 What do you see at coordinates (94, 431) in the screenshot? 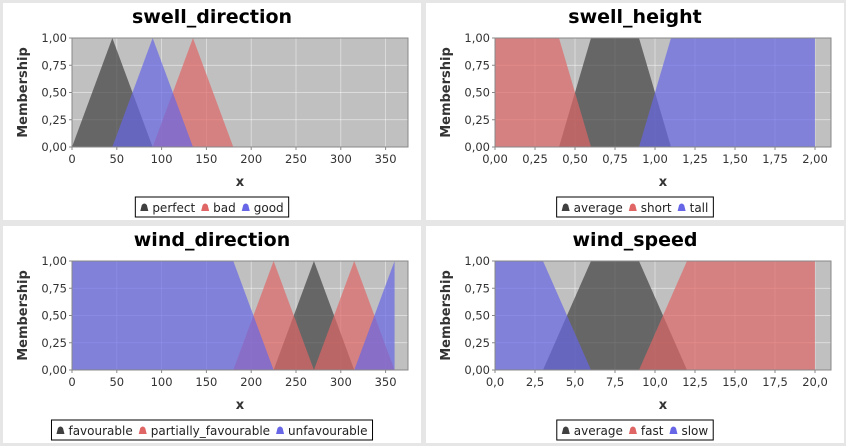
I see `legend-item-favourable: favourable` at bounding box center [94, 431].